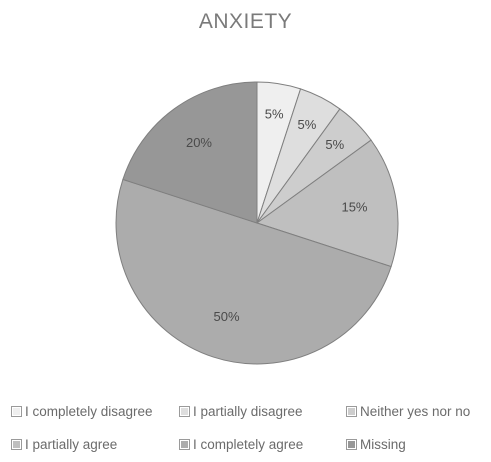 The height and width of the screenshot is (462, 491). Describe the element at coordinates (415, 411) in the screenshot. I see `legend-label-3: Neither yes nor no` at that location.